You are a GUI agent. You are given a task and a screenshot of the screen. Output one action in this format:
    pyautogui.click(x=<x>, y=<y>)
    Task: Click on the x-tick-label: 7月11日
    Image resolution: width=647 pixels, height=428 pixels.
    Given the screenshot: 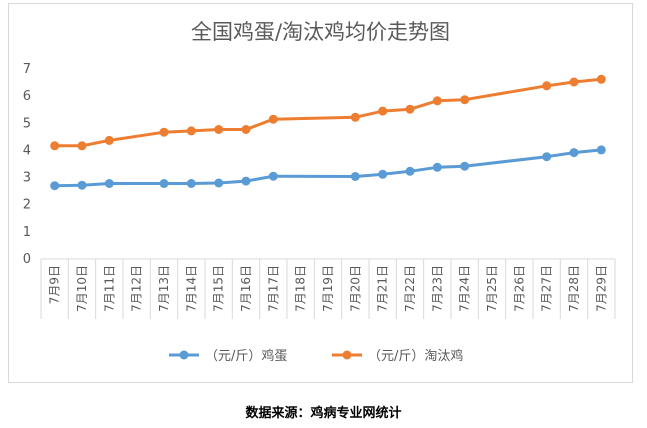 What is the action you would take?
    pyautogui.click(x=109, y=288)
    